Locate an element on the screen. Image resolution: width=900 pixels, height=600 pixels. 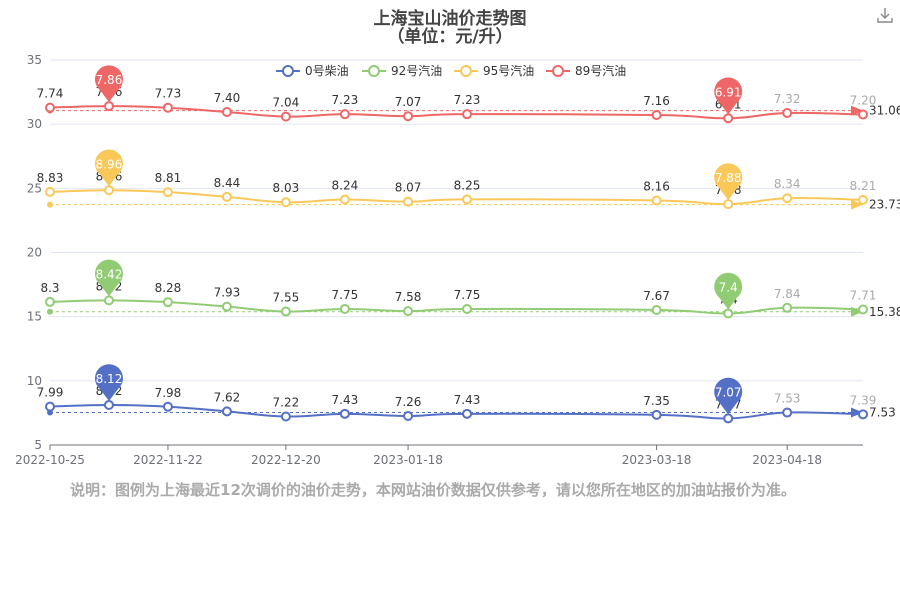
data-label: 8.81 is located at coordinates (168, 178).